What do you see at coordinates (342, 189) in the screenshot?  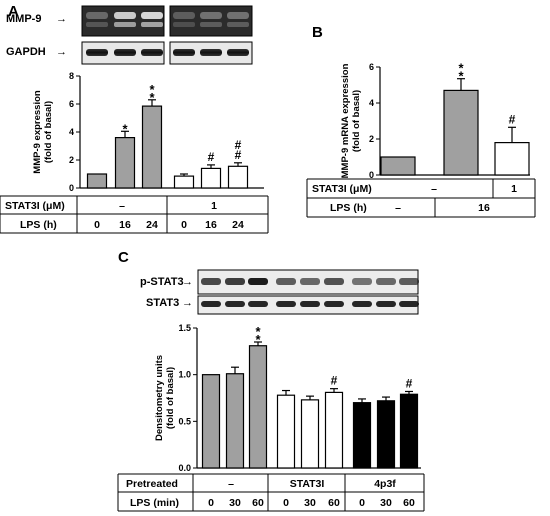 I see `row-label-stat3i: STAT3I (μM)` at bounding box center [342, 189].